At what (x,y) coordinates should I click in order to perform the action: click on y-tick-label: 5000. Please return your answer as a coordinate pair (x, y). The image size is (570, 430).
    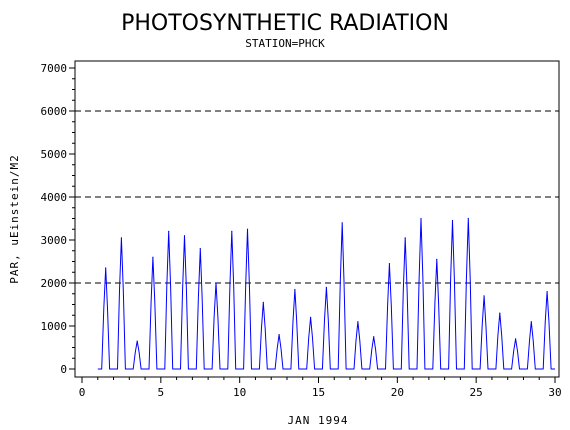
    Looking at the image, I should click on (54, 154).